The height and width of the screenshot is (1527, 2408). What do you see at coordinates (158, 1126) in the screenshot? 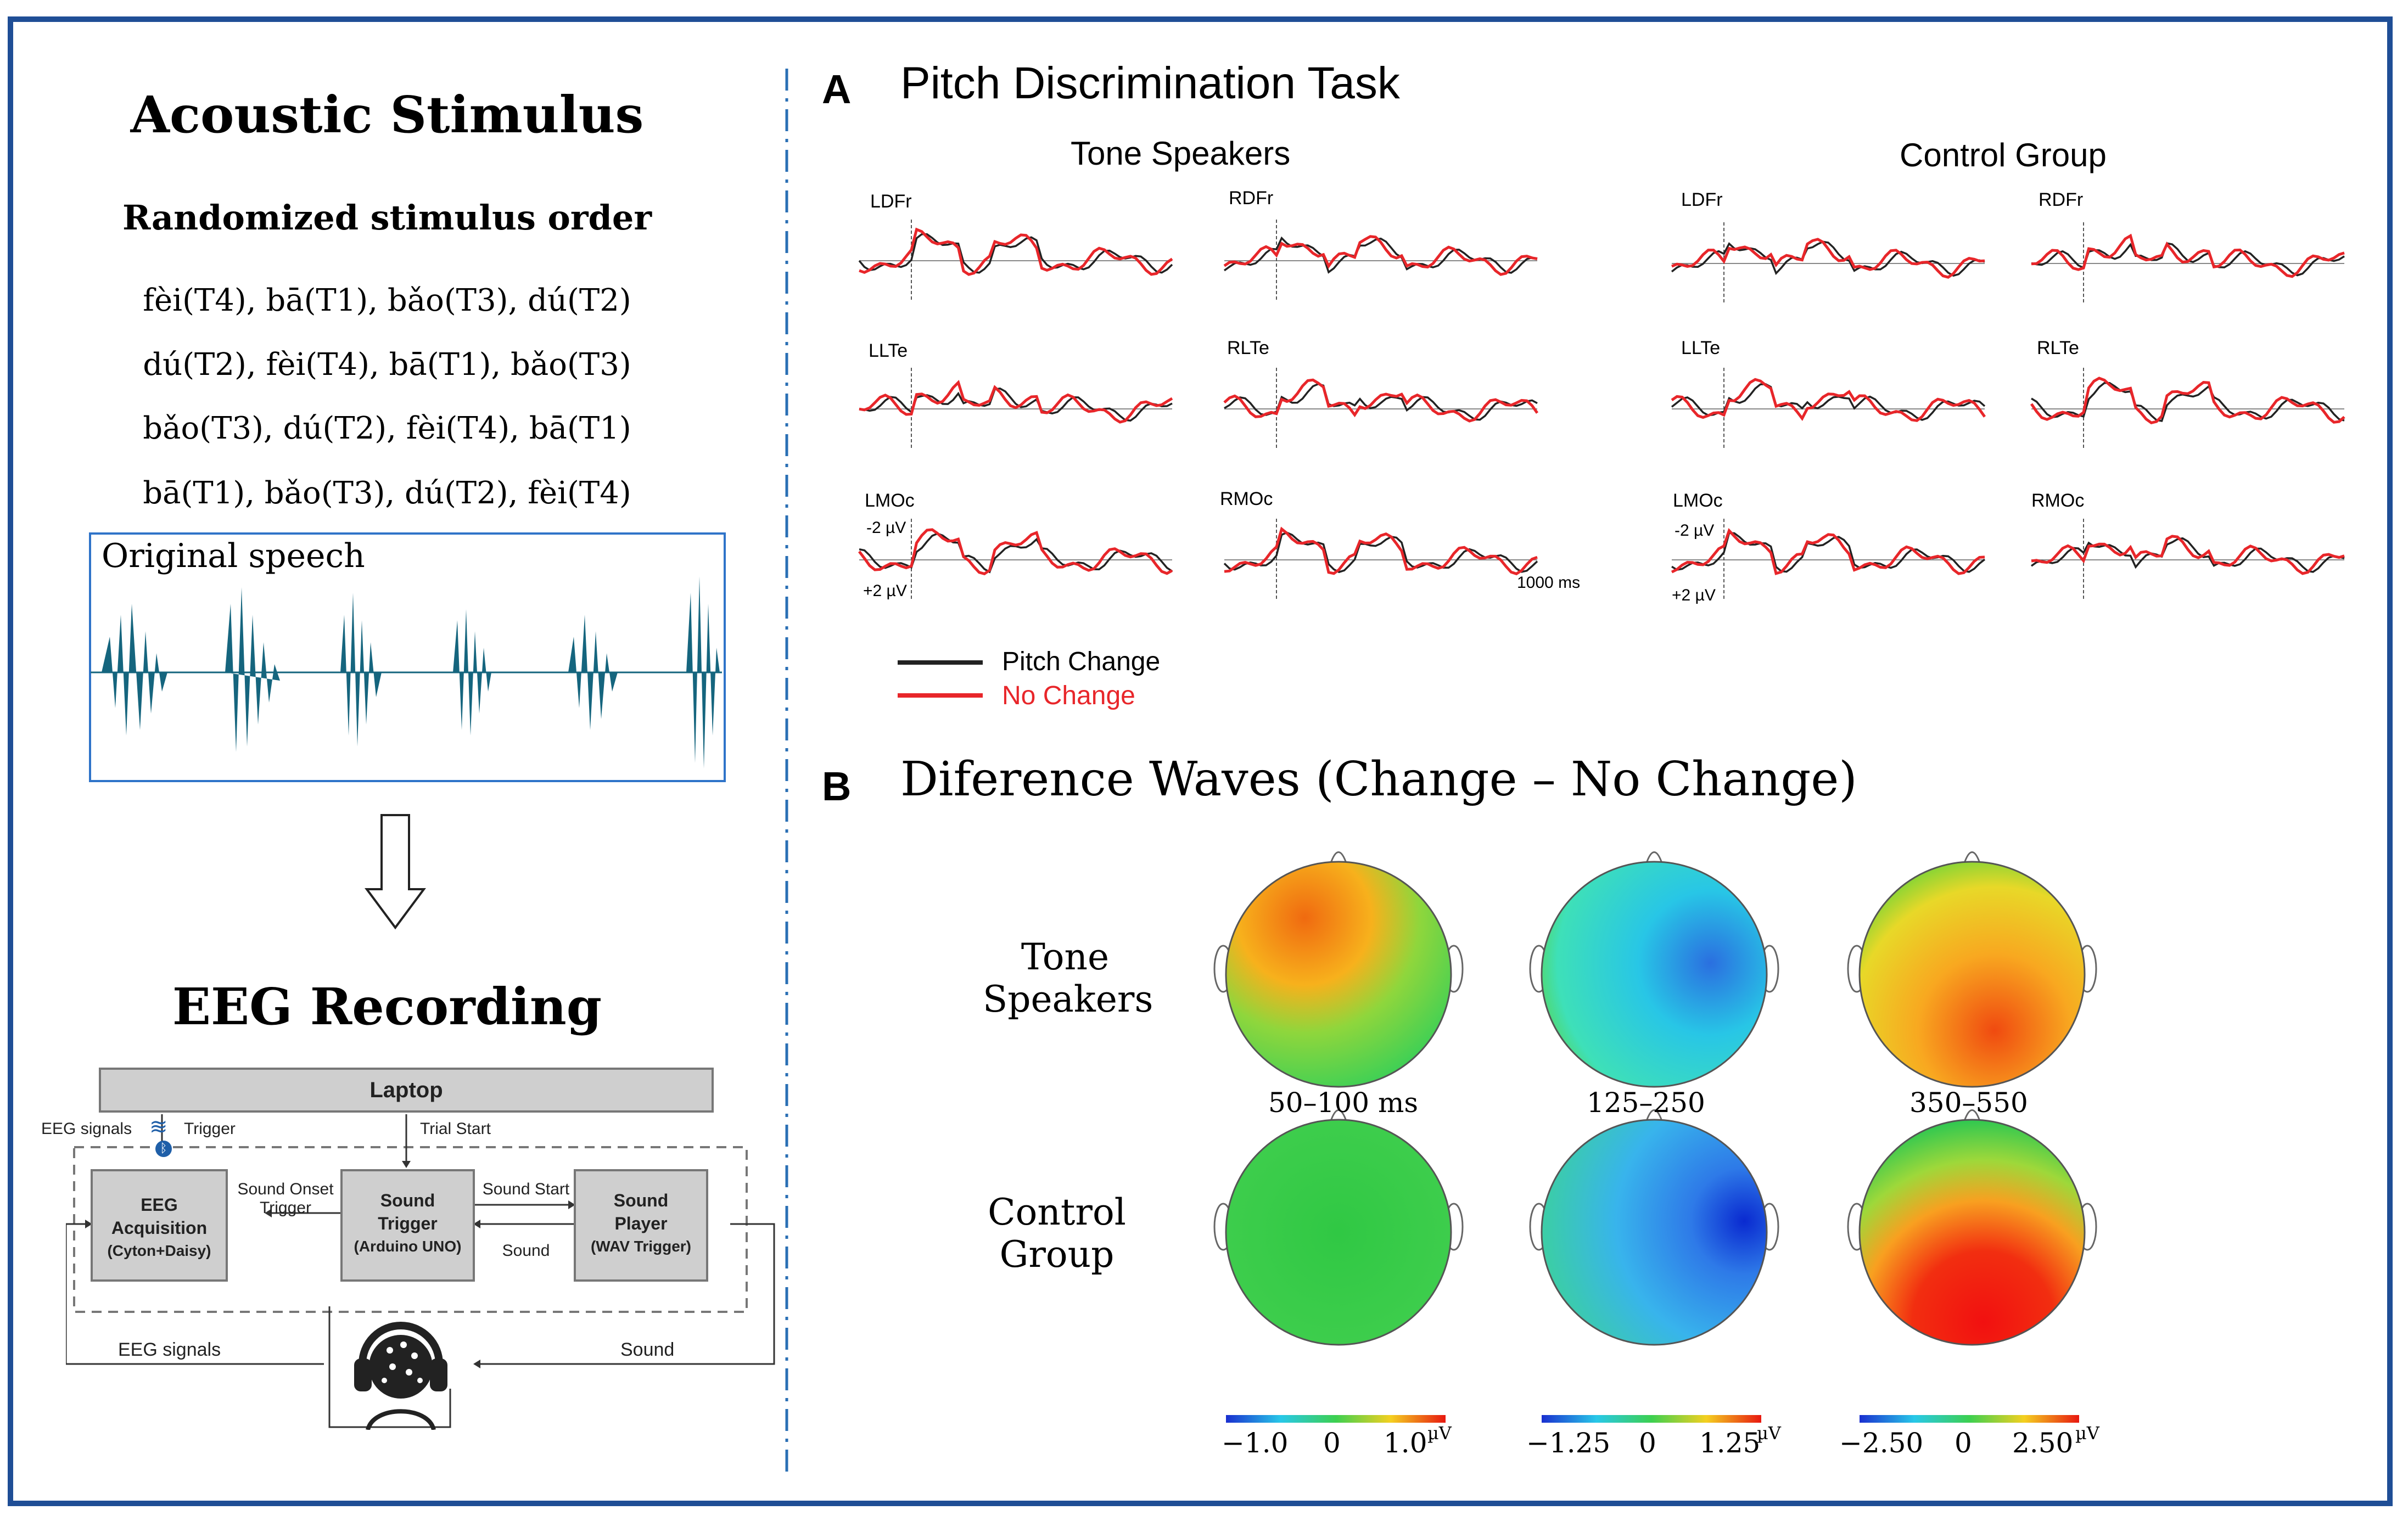
I see `wifi-icon: ≋` at bounding box center [158, 1126].